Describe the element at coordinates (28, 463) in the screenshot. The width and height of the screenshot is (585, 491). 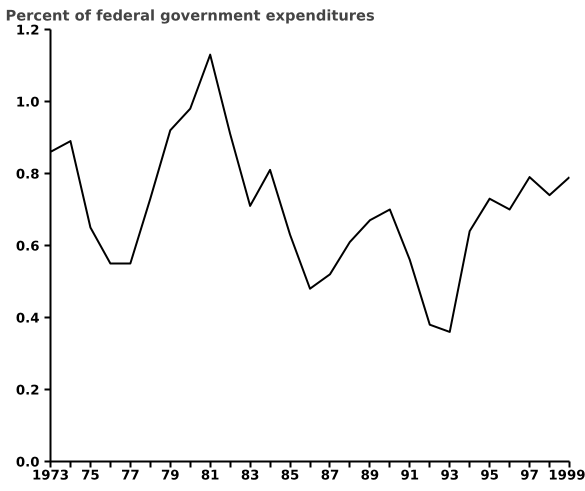
I see `y-tick-label: 0.0` at that location.